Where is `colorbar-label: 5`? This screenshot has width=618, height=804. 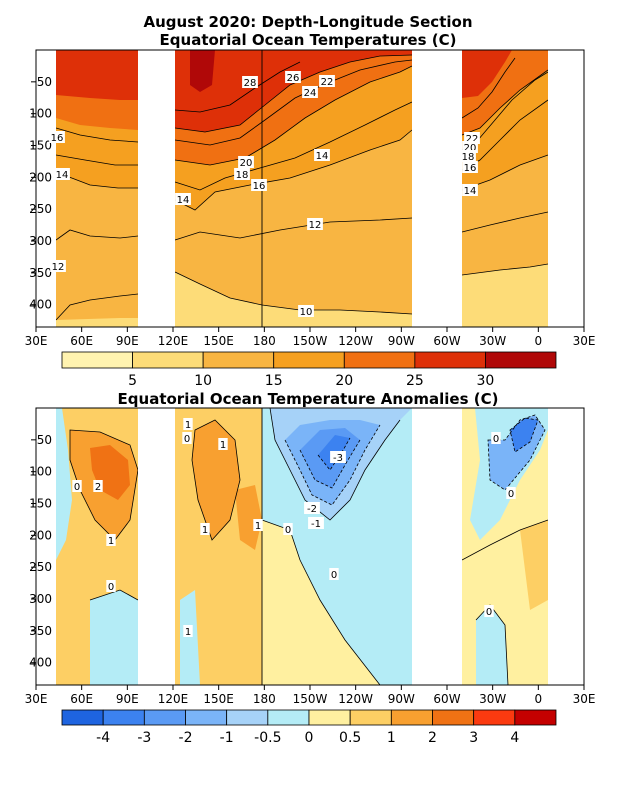
colorbar-label: 5 is located at coordinates (132, 381).